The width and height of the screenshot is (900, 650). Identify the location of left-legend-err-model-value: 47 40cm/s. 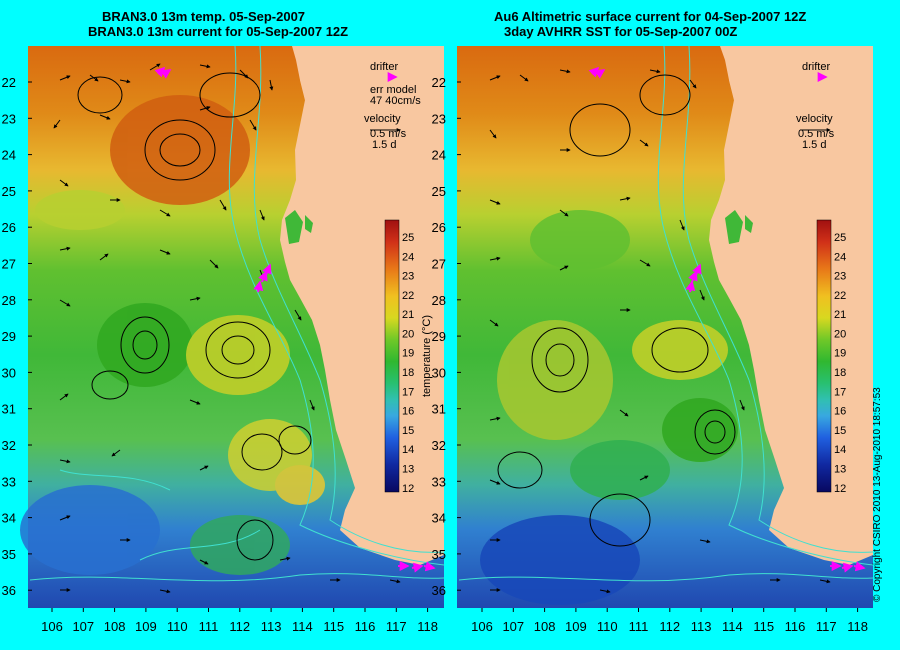
(395, 101).